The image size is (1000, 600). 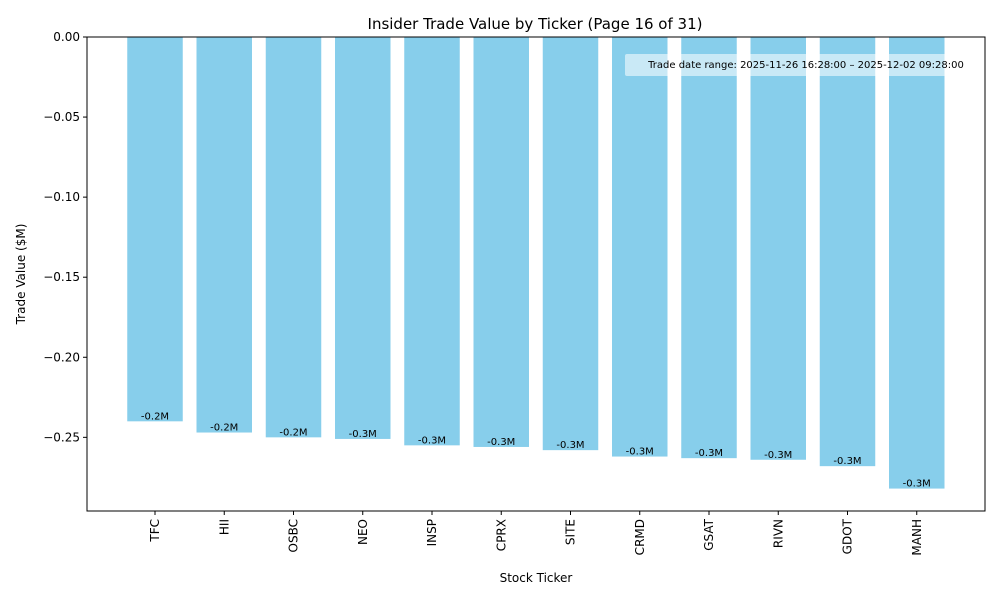 What do you see at coordinates (294, 535) in the screenshot?
I see `x-tick-label: OSBC` at bounding box center [294, 535].